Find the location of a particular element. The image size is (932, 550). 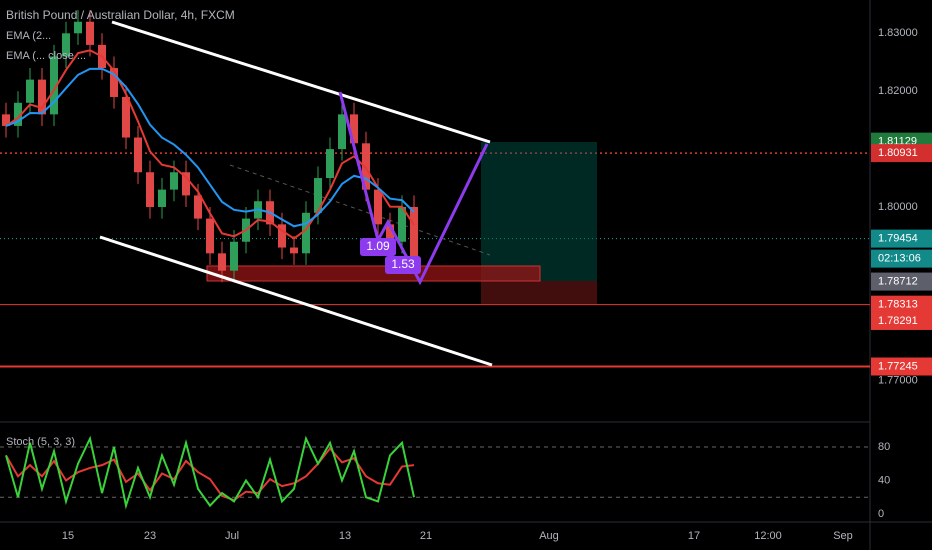

countdown-tag is located at coordinates (901, 258).